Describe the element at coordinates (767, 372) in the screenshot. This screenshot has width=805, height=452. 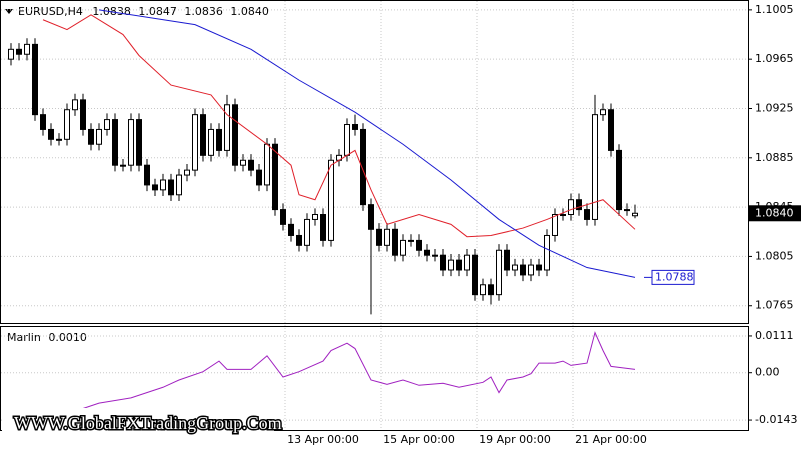
I see `indicator-tick-label: 0.00` at that location.